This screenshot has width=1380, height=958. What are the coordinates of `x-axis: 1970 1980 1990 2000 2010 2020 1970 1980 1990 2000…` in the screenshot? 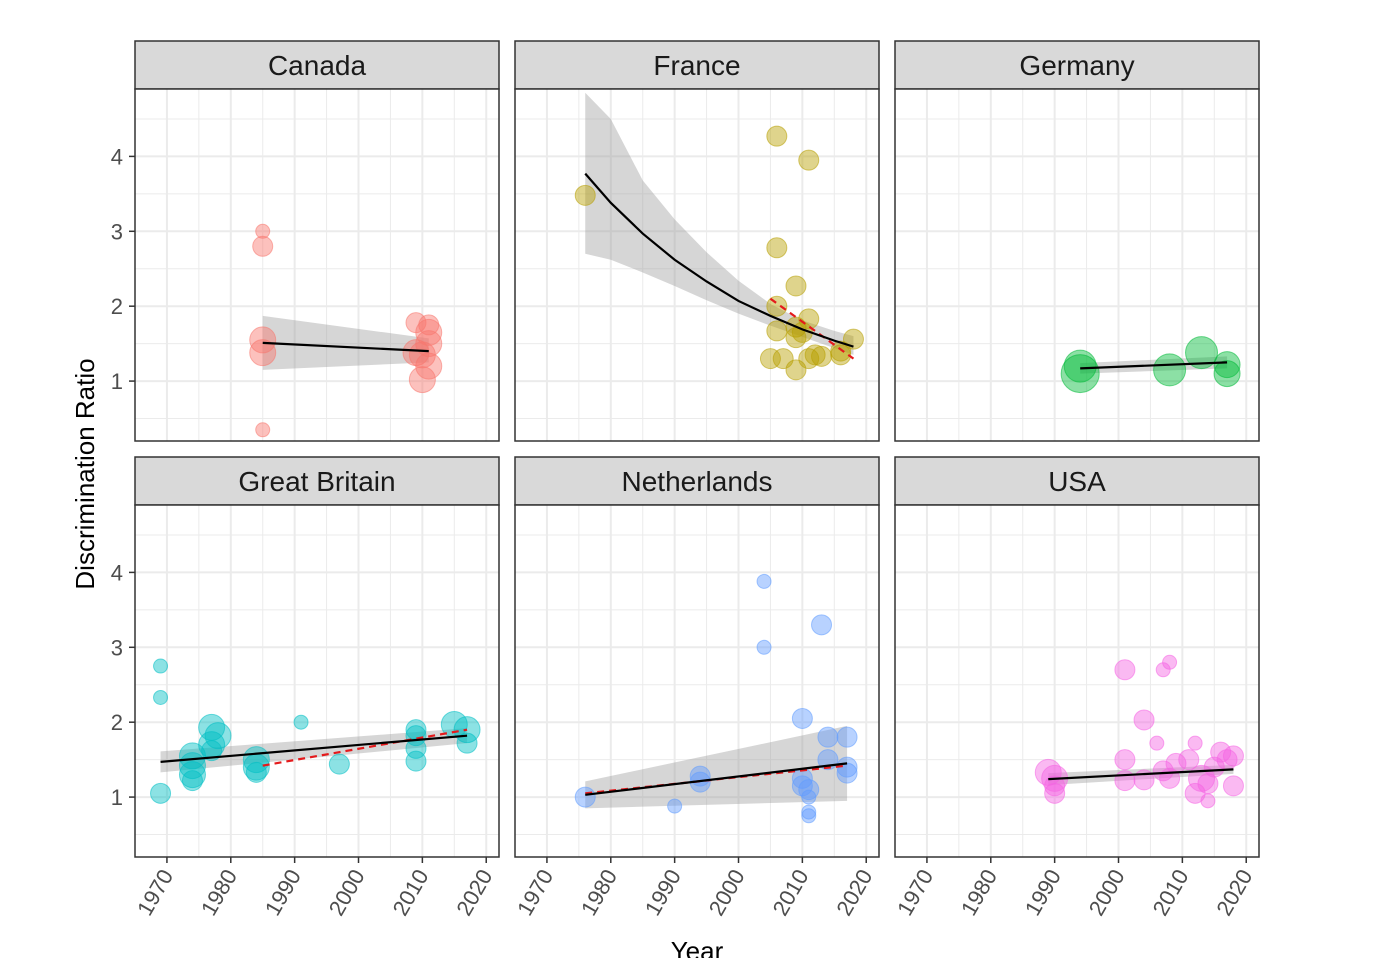 It's located at (694, 888).